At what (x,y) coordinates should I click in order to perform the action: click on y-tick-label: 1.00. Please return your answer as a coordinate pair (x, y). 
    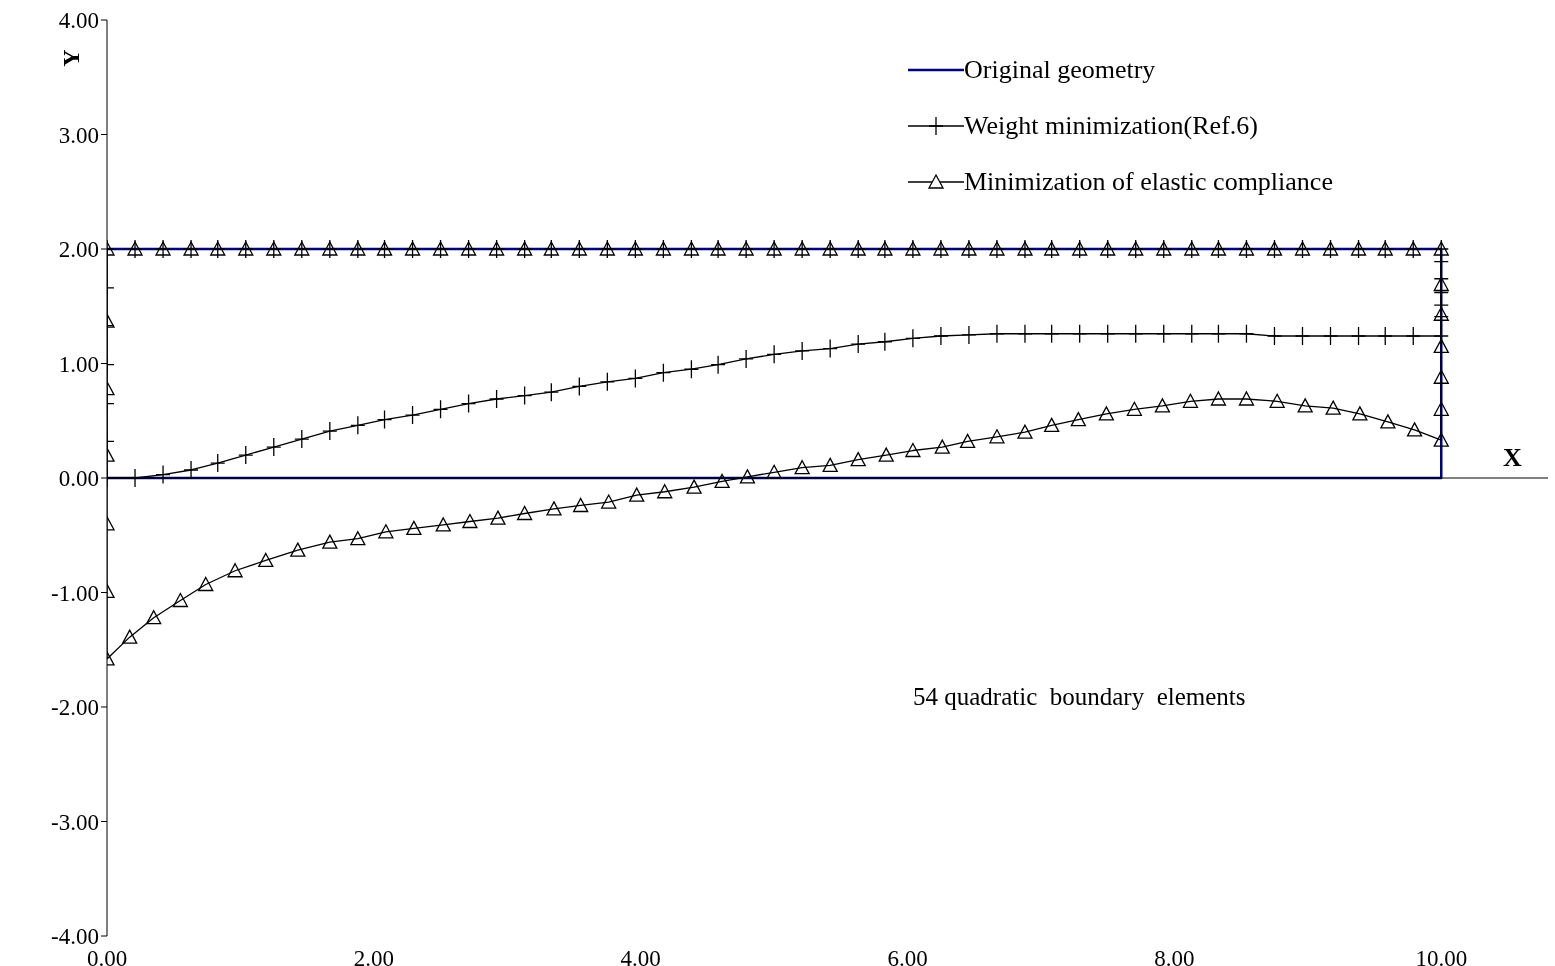
    Looking at the image, I should click on (78, 364).